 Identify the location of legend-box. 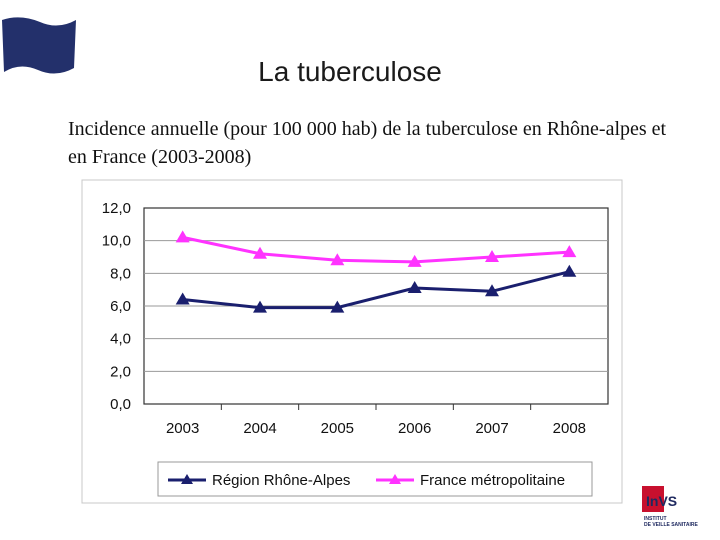
(375, 479).